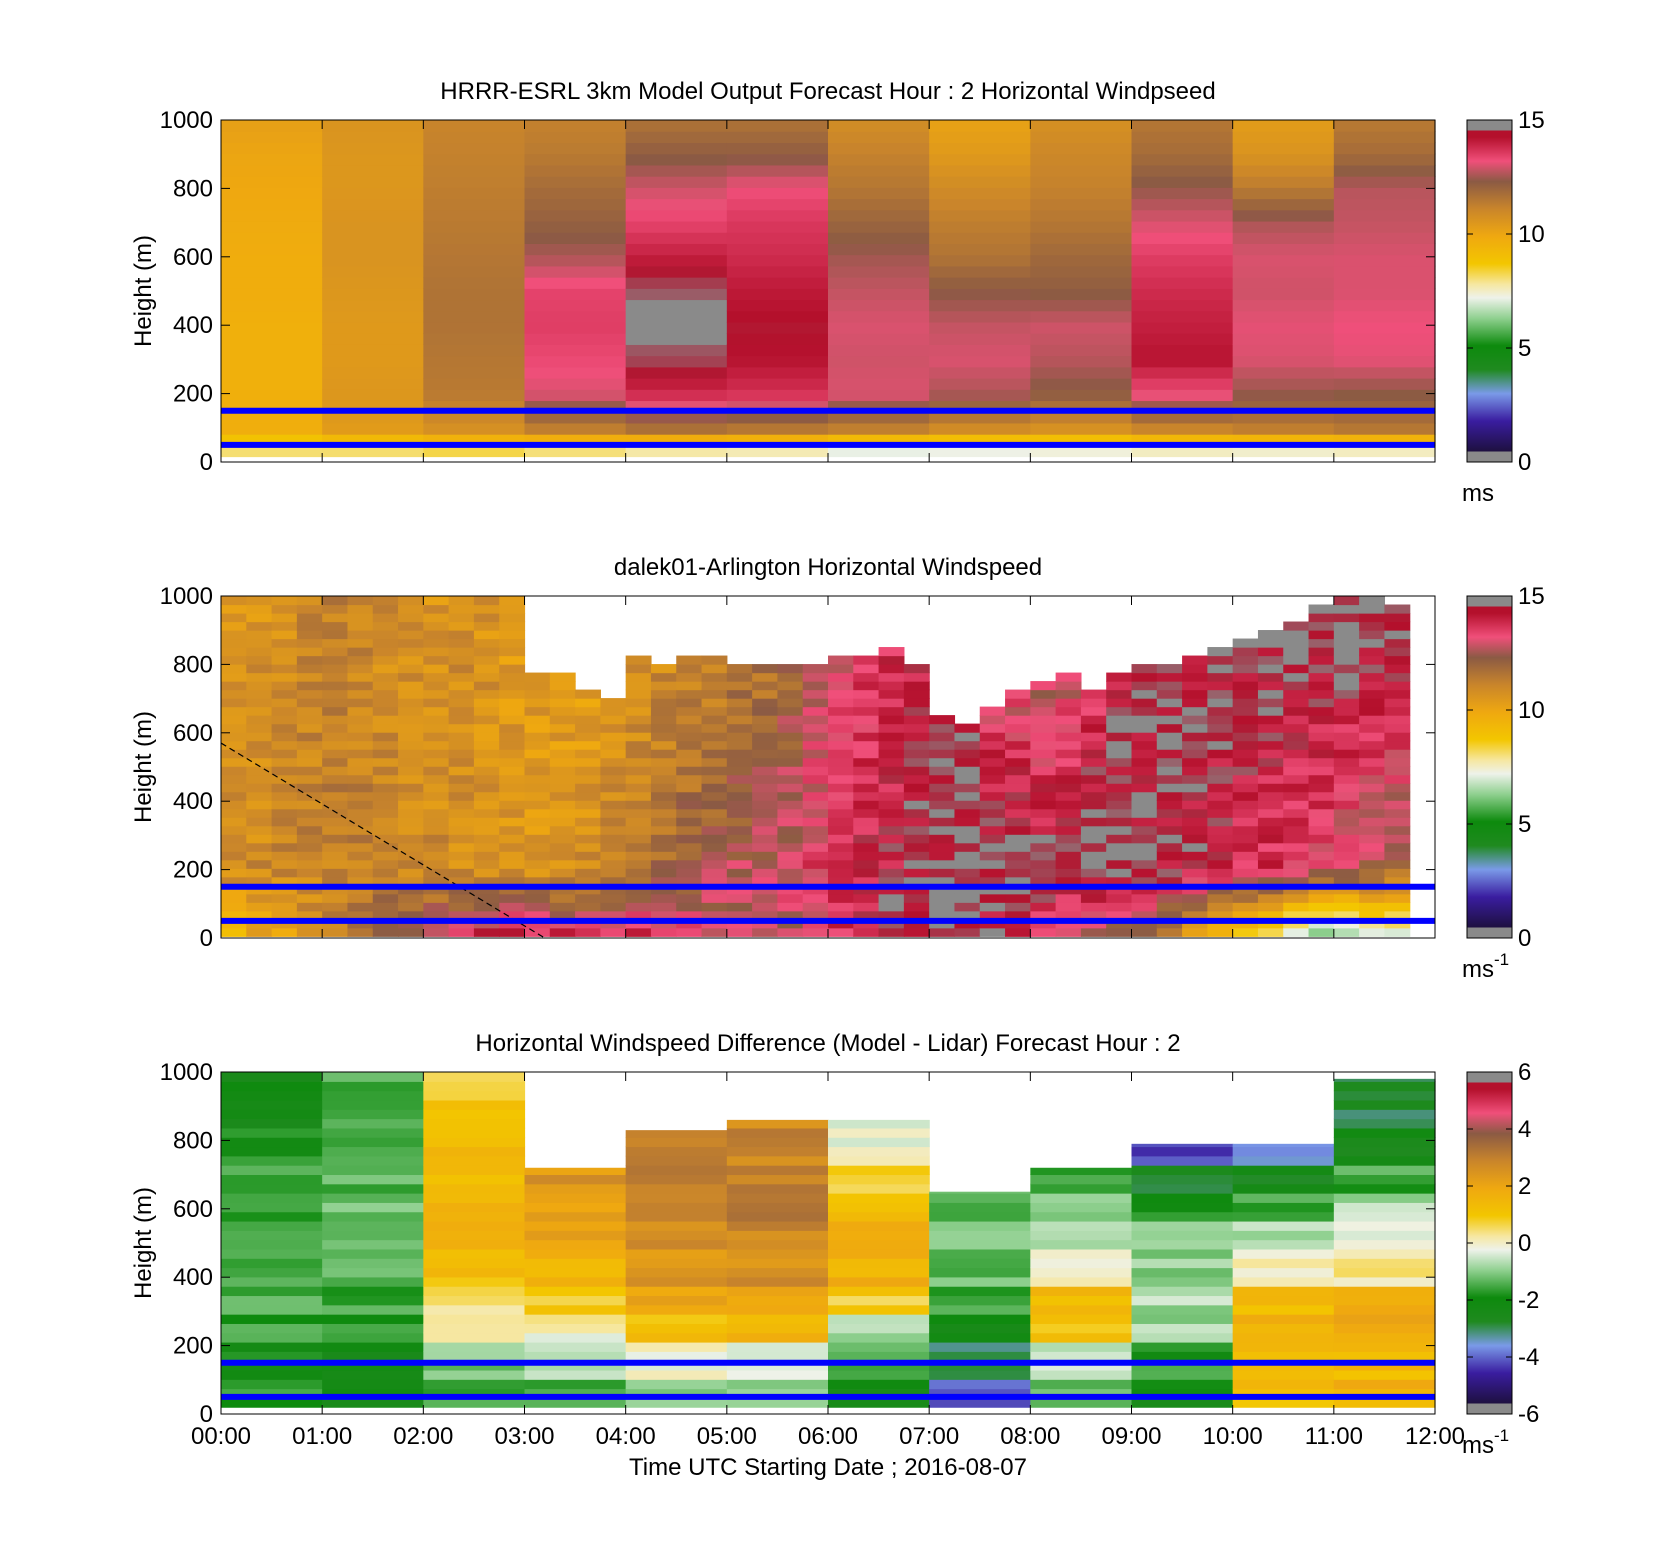  I want to click on colorbar-tick-label: 5, so click(1524, 348).